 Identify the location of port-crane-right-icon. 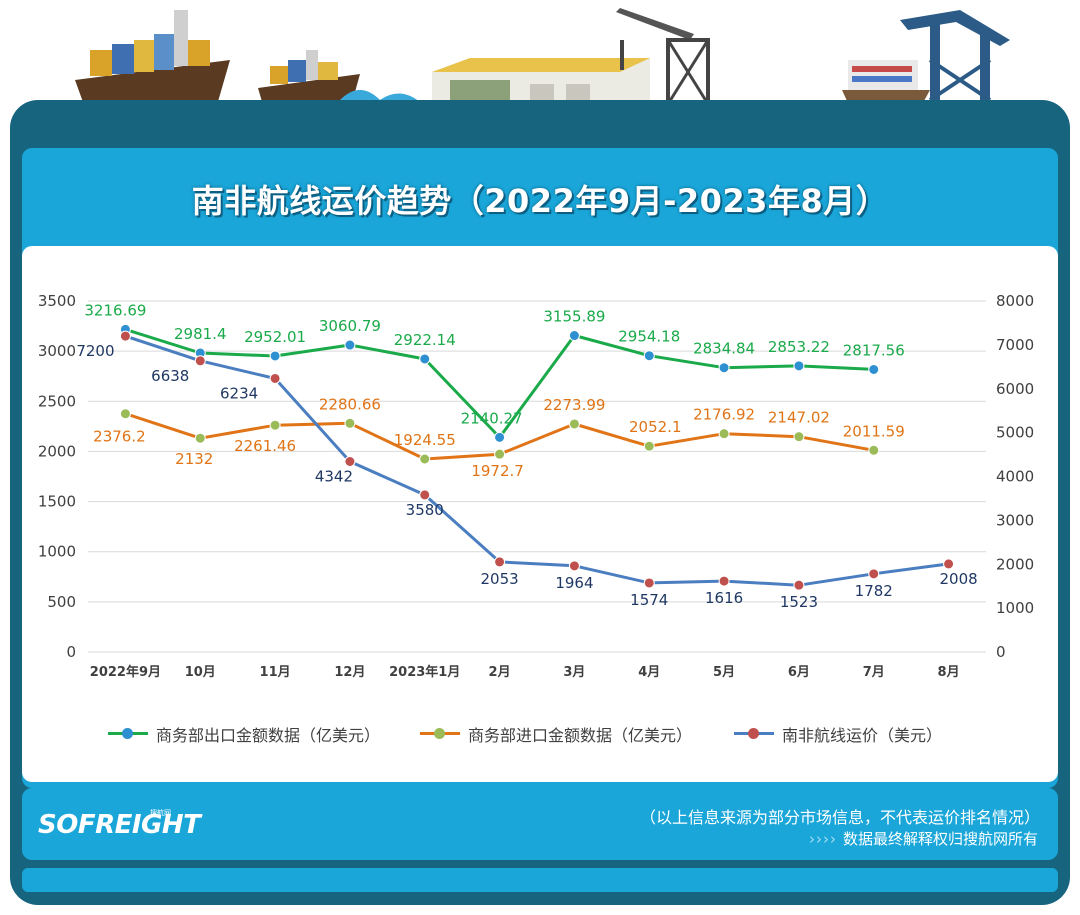
(955, 61).